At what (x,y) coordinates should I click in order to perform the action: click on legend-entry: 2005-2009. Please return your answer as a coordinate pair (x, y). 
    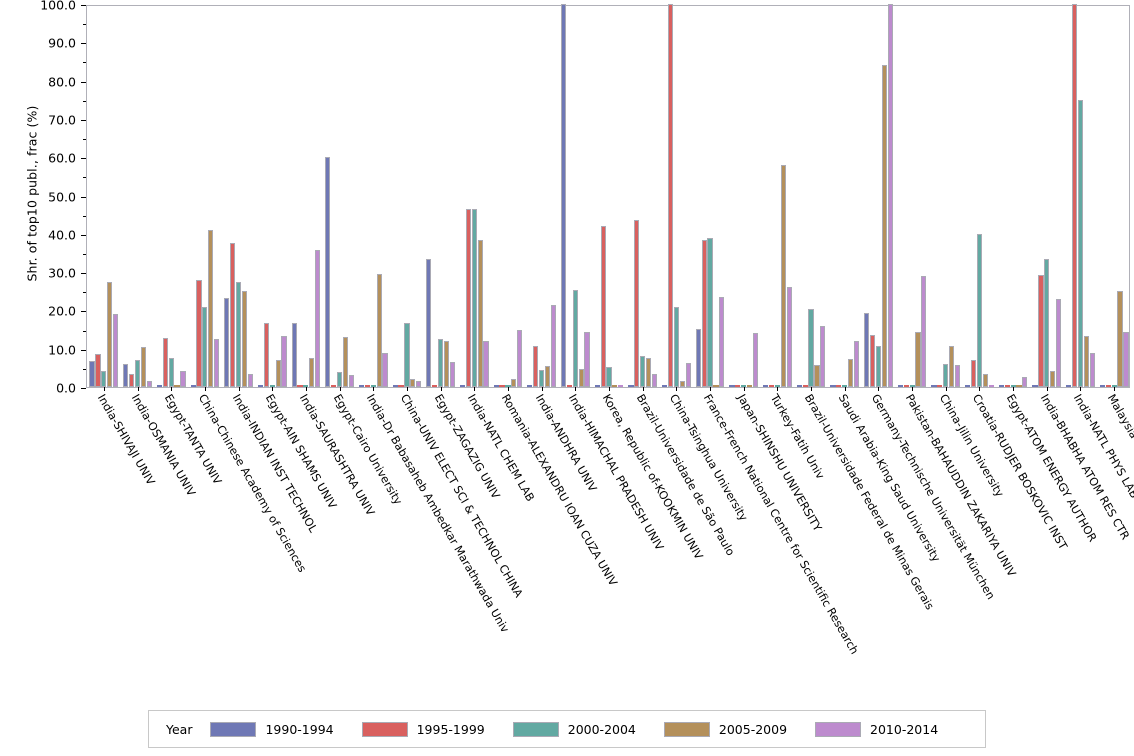
    Looking at the image, I should click on (725, 729).